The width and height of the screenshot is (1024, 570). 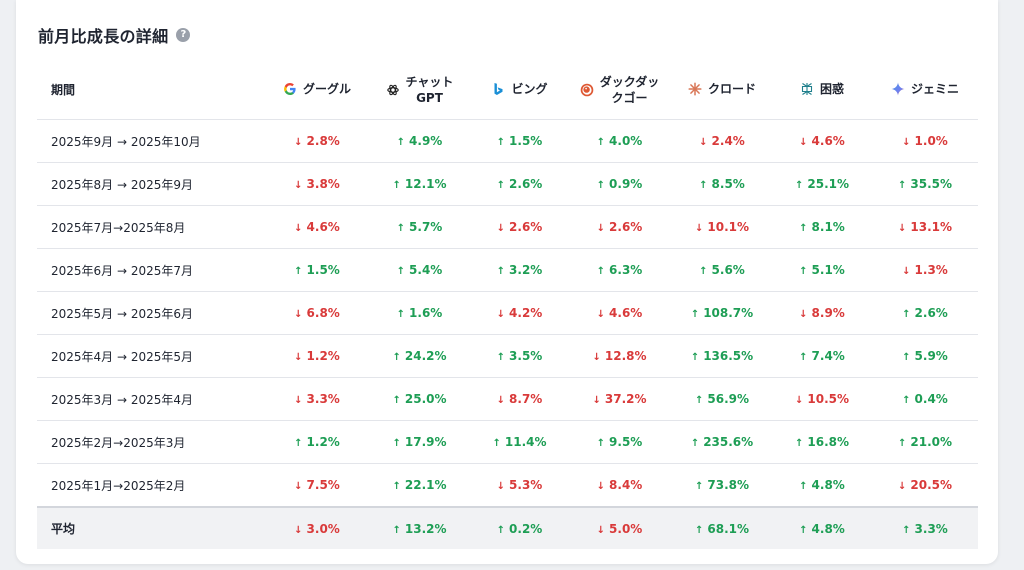 I want to click on growth-value: ↓ 2.4%, so click(x=722, y=141).